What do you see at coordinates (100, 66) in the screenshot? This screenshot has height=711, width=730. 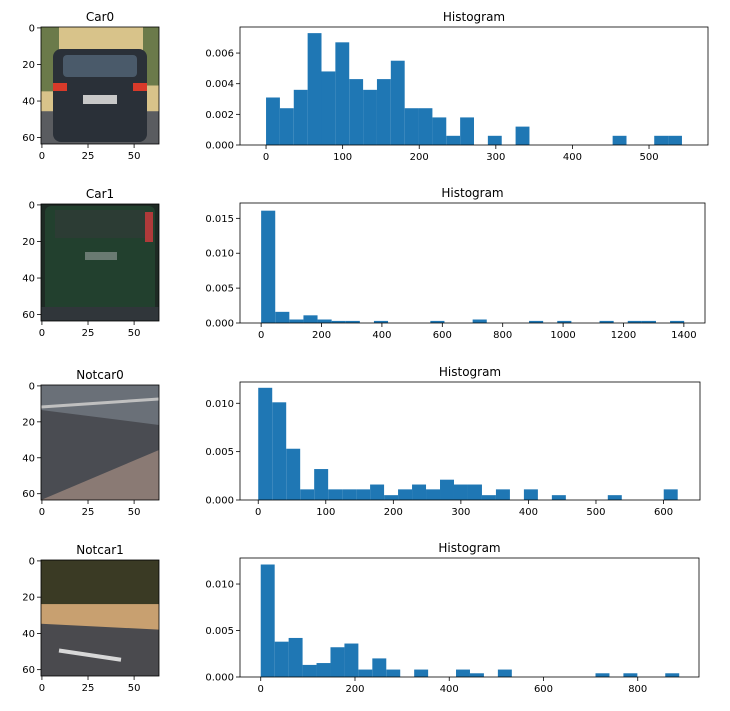 I see `image-car-window` at bounding box center [100, 66].